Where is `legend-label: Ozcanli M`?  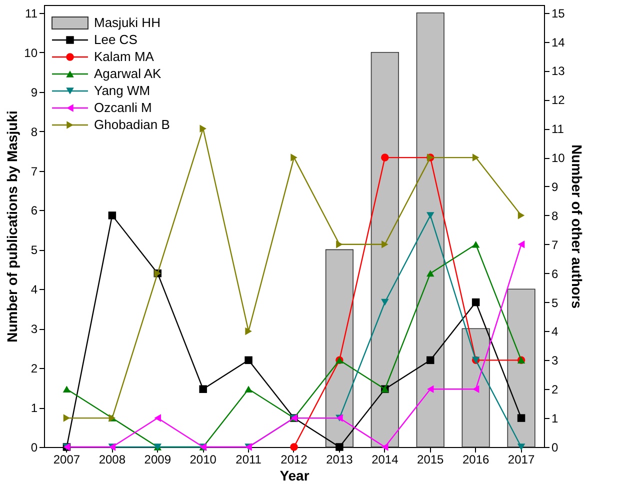
legend-label: Ozcanli M is located at coordinates (123, 107).